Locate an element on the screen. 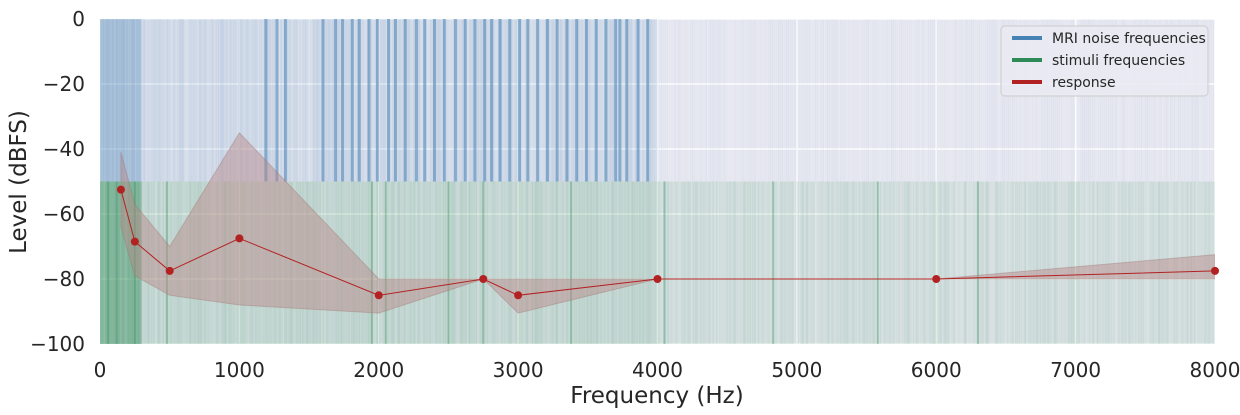 This screenshot has width=1240, height=415. legend-box is located at coordinates (1104, 61).